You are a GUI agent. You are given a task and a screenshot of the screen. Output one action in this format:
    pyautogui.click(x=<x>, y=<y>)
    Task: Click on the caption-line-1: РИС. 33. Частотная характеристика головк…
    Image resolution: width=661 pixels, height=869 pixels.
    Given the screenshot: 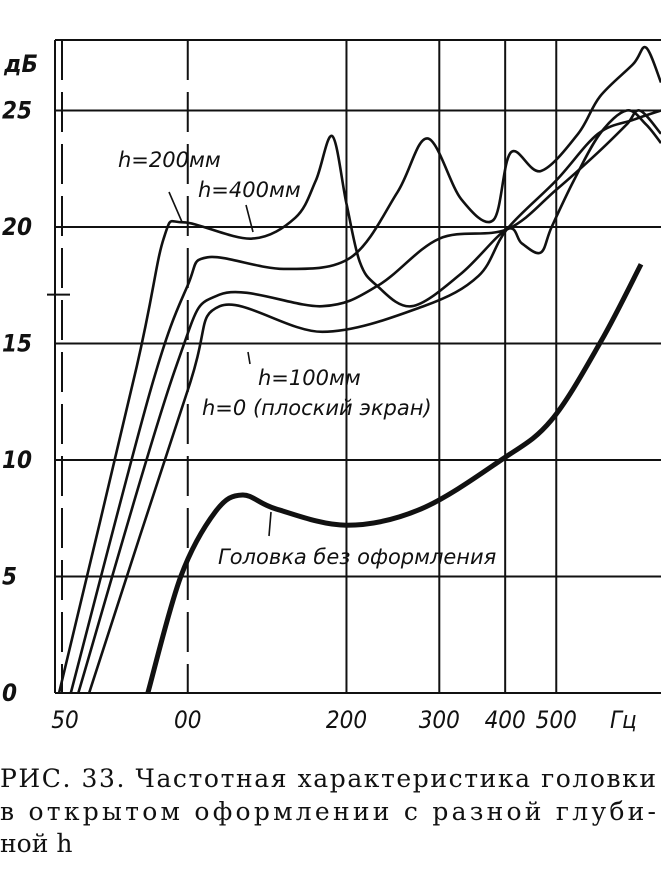 What is the action you would take?
    pyautogui.click(x=328, y=778)
    